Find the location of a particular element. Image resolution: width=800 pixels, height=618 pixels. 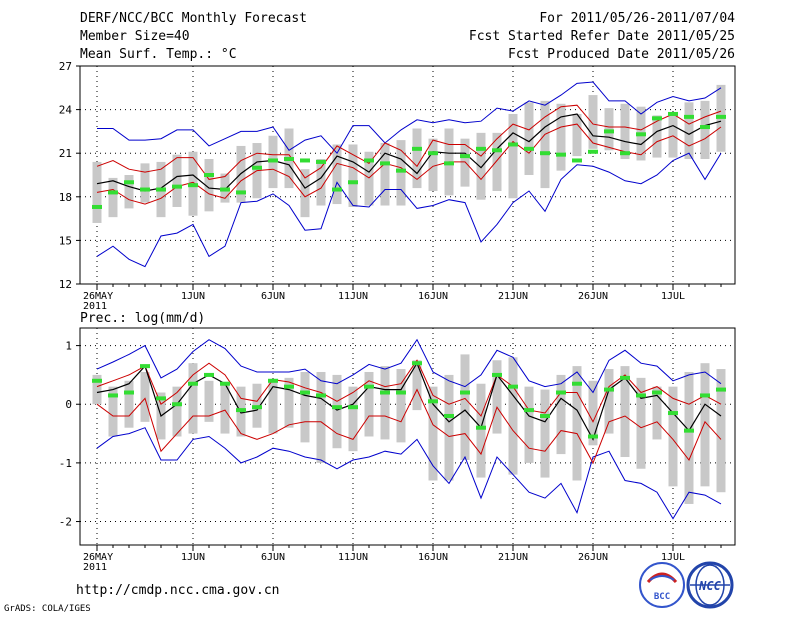

prec-min-line is located at coordinates (409, 473).